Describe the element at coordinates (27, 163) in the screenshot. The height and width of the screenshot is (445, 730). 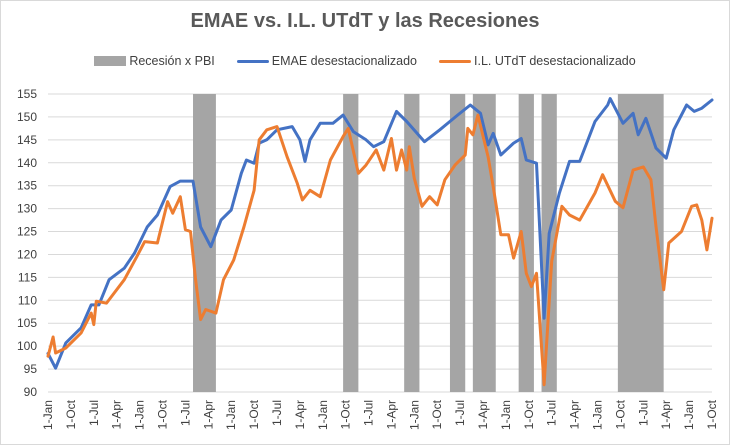
I see `y-tick-label: 140` at that location.